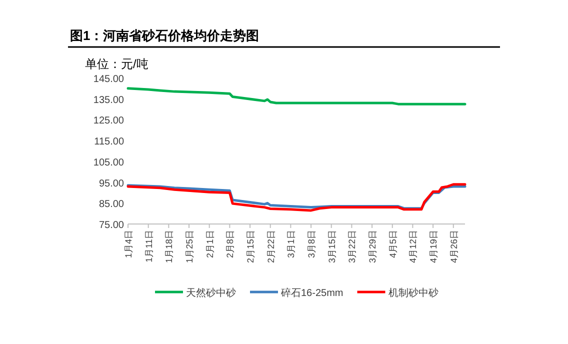 This screenshot has height=344, width=568. I want to click on x-tick-label: 3月1日, so click(291, 244).